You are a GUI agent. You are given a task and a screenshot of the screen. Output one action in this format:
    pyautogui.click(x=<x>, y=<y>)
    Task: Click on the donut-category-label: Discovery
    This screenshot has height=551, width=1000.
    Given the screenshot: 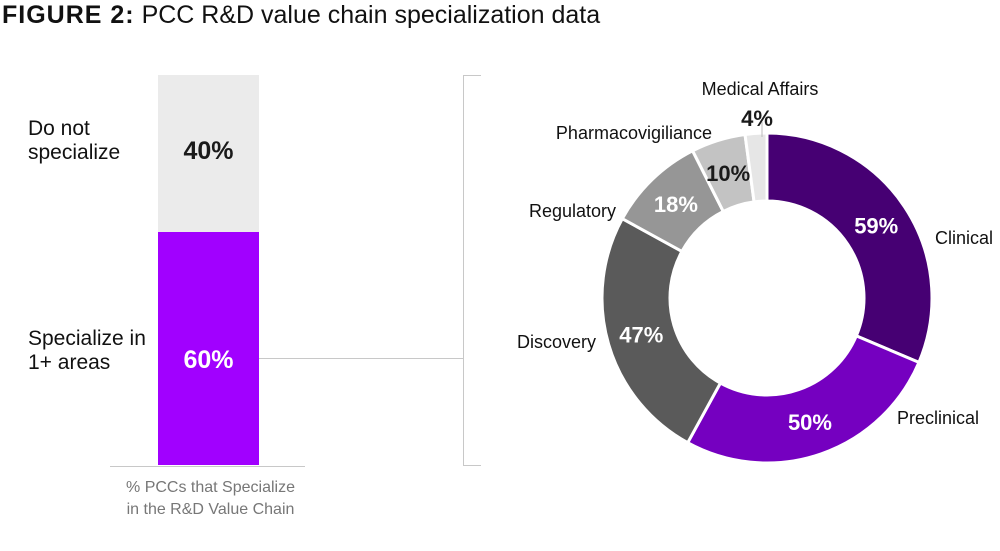 What is the action you would take?
    pyautogui.click(x=556, y=342)
    